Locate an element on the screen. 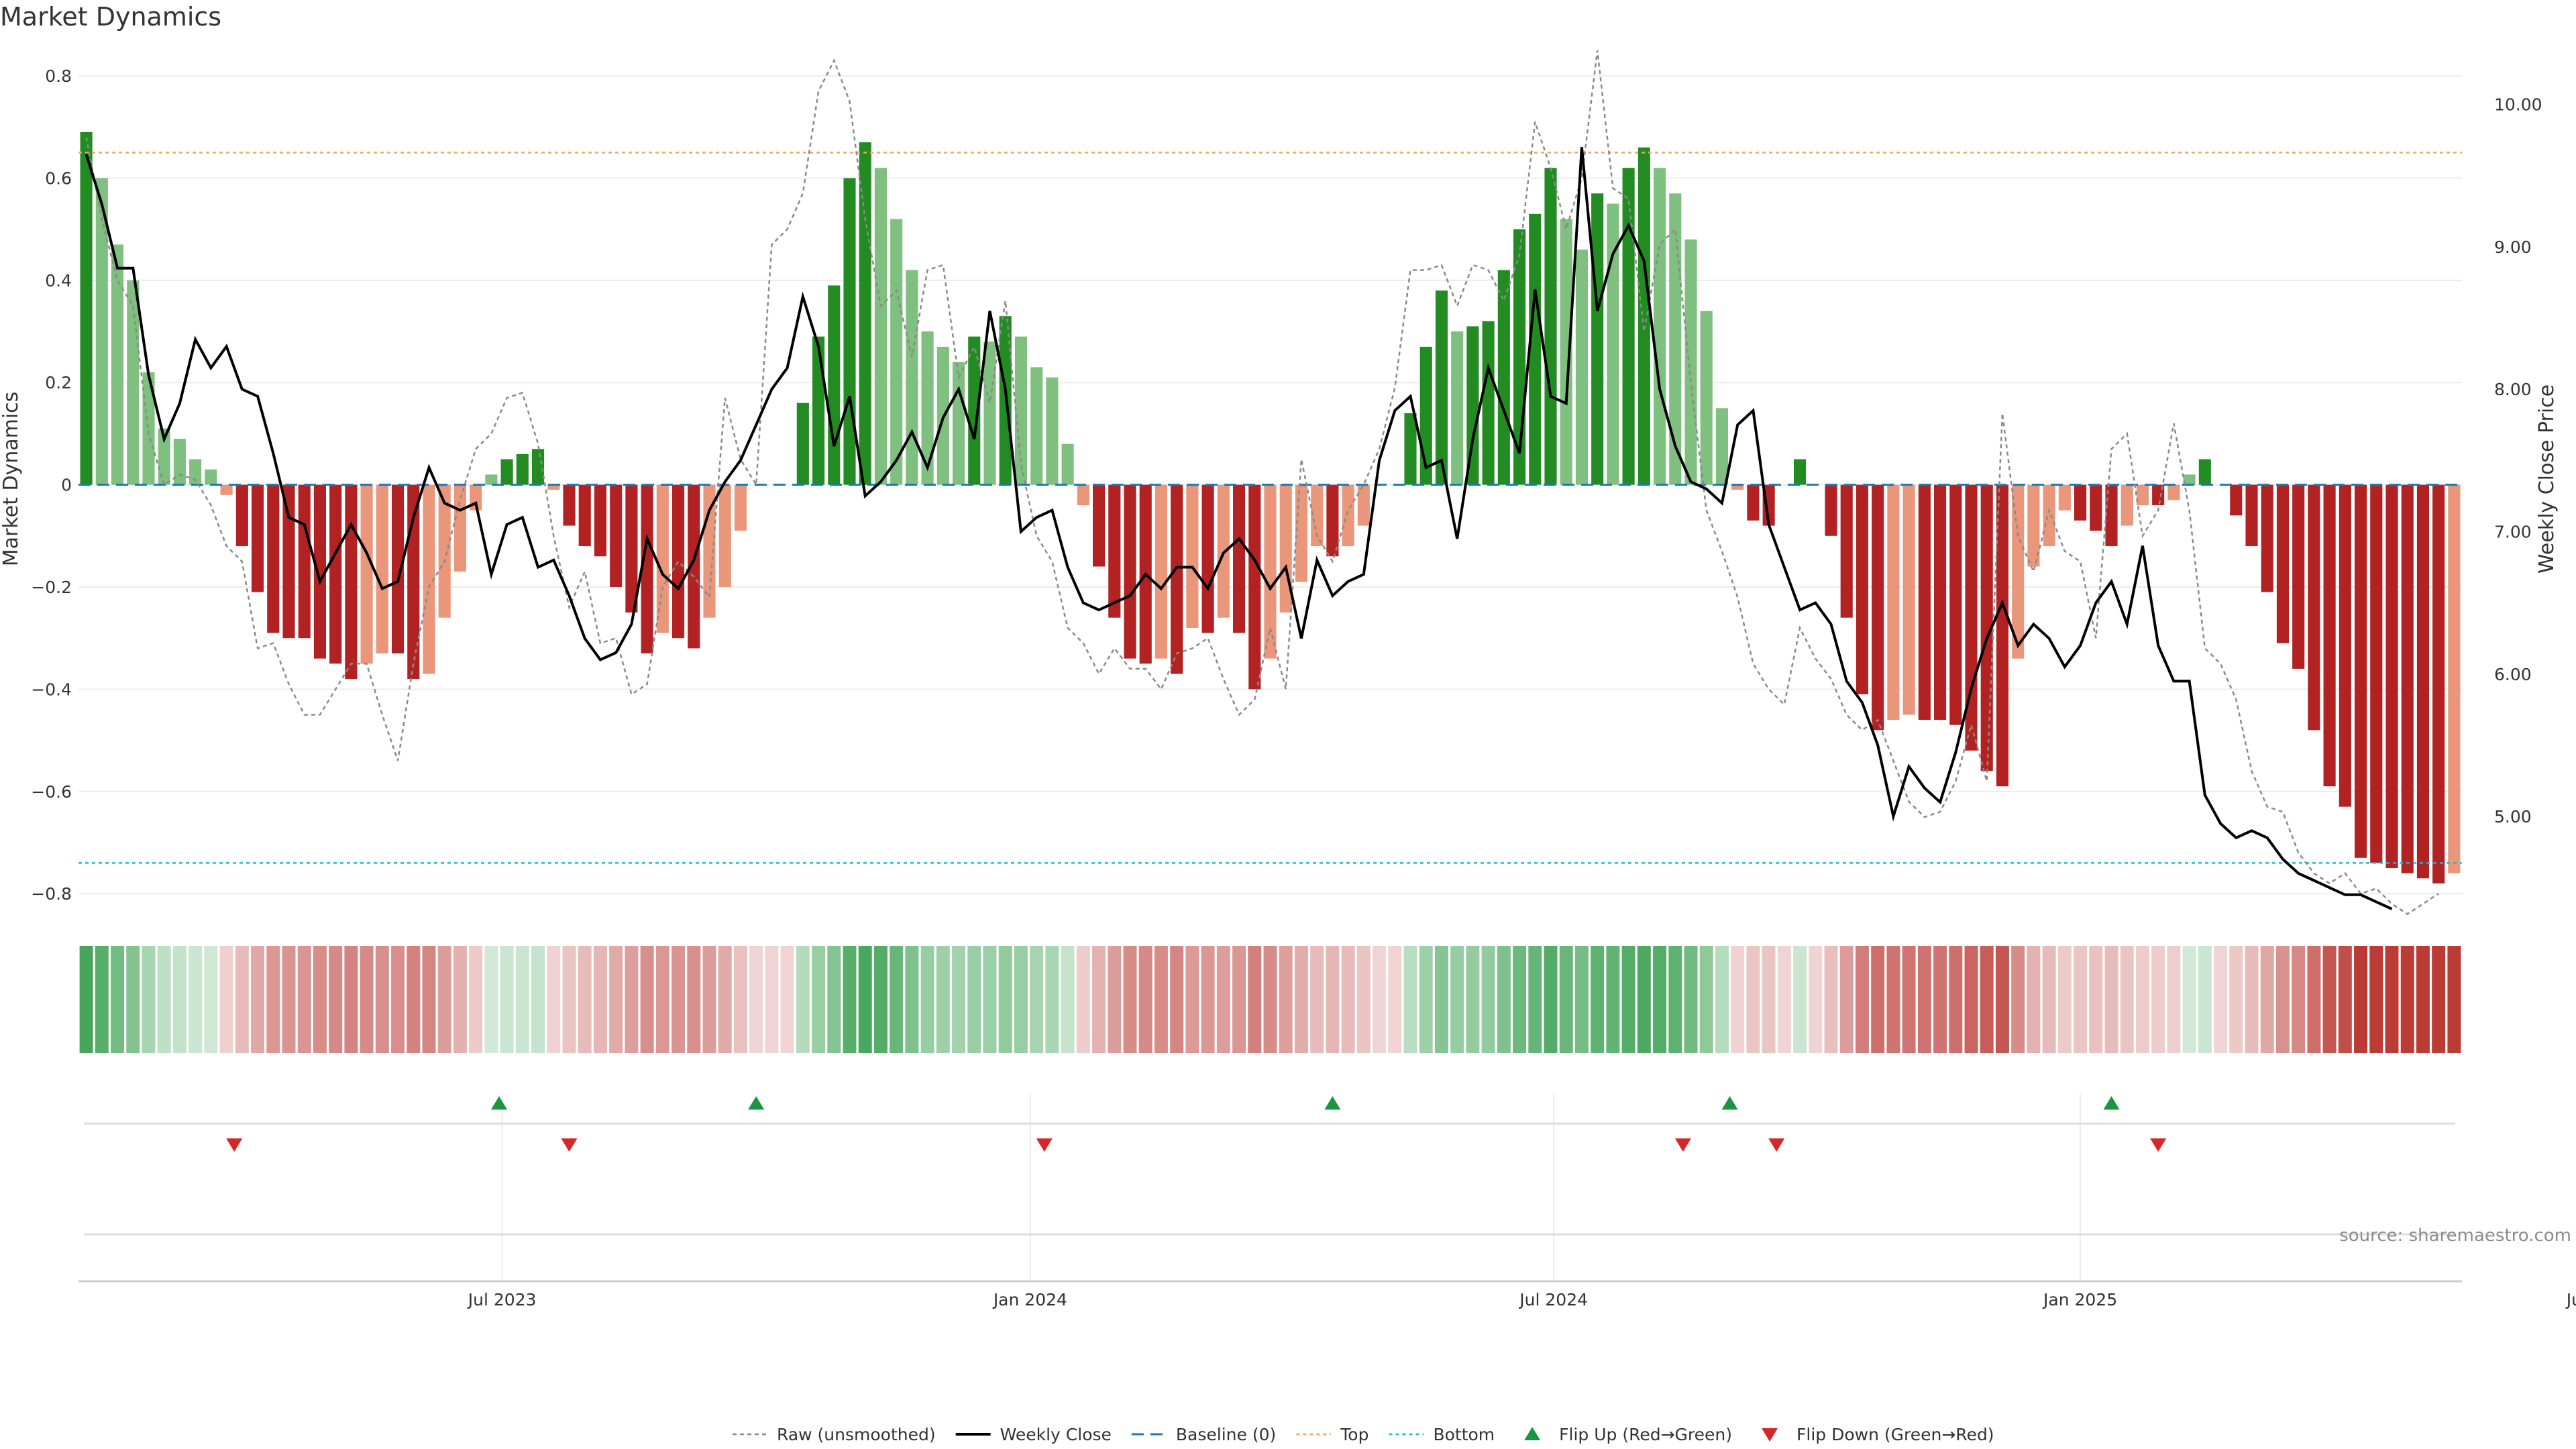 The height and width of the screenshot is (1449, 2576). legend-item-bottom: Bottom is located at coordinates (1442, 1434).